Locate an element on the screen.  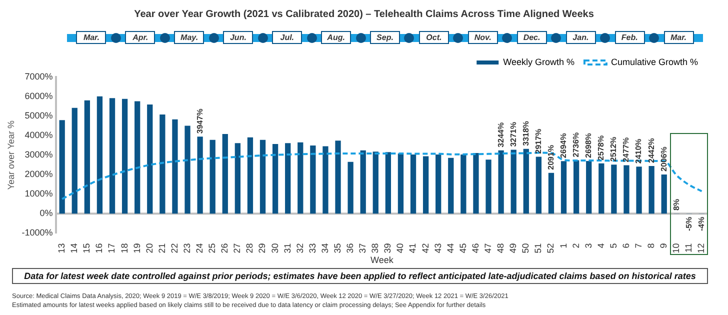
text: Feb. is located at coordinates (629, 37).